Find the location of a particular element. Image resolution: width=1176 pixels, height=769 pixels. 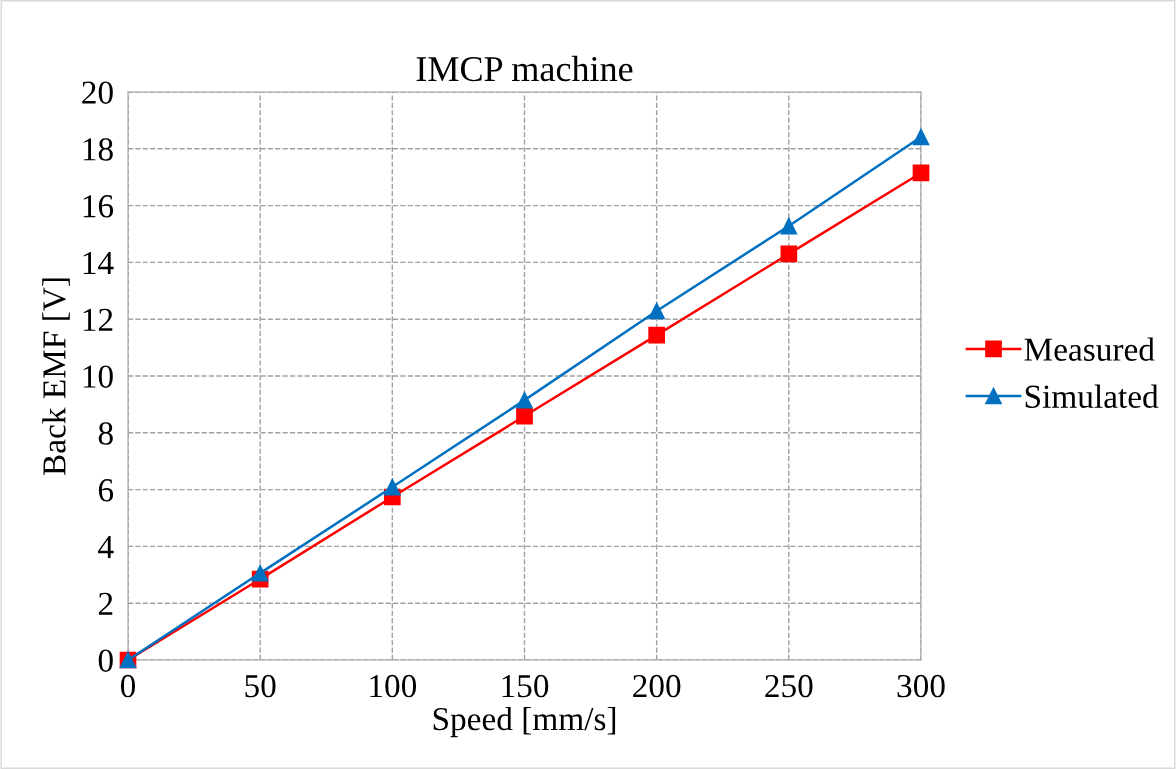

x-tick-label: 250 is located at coordinates (789, 686).